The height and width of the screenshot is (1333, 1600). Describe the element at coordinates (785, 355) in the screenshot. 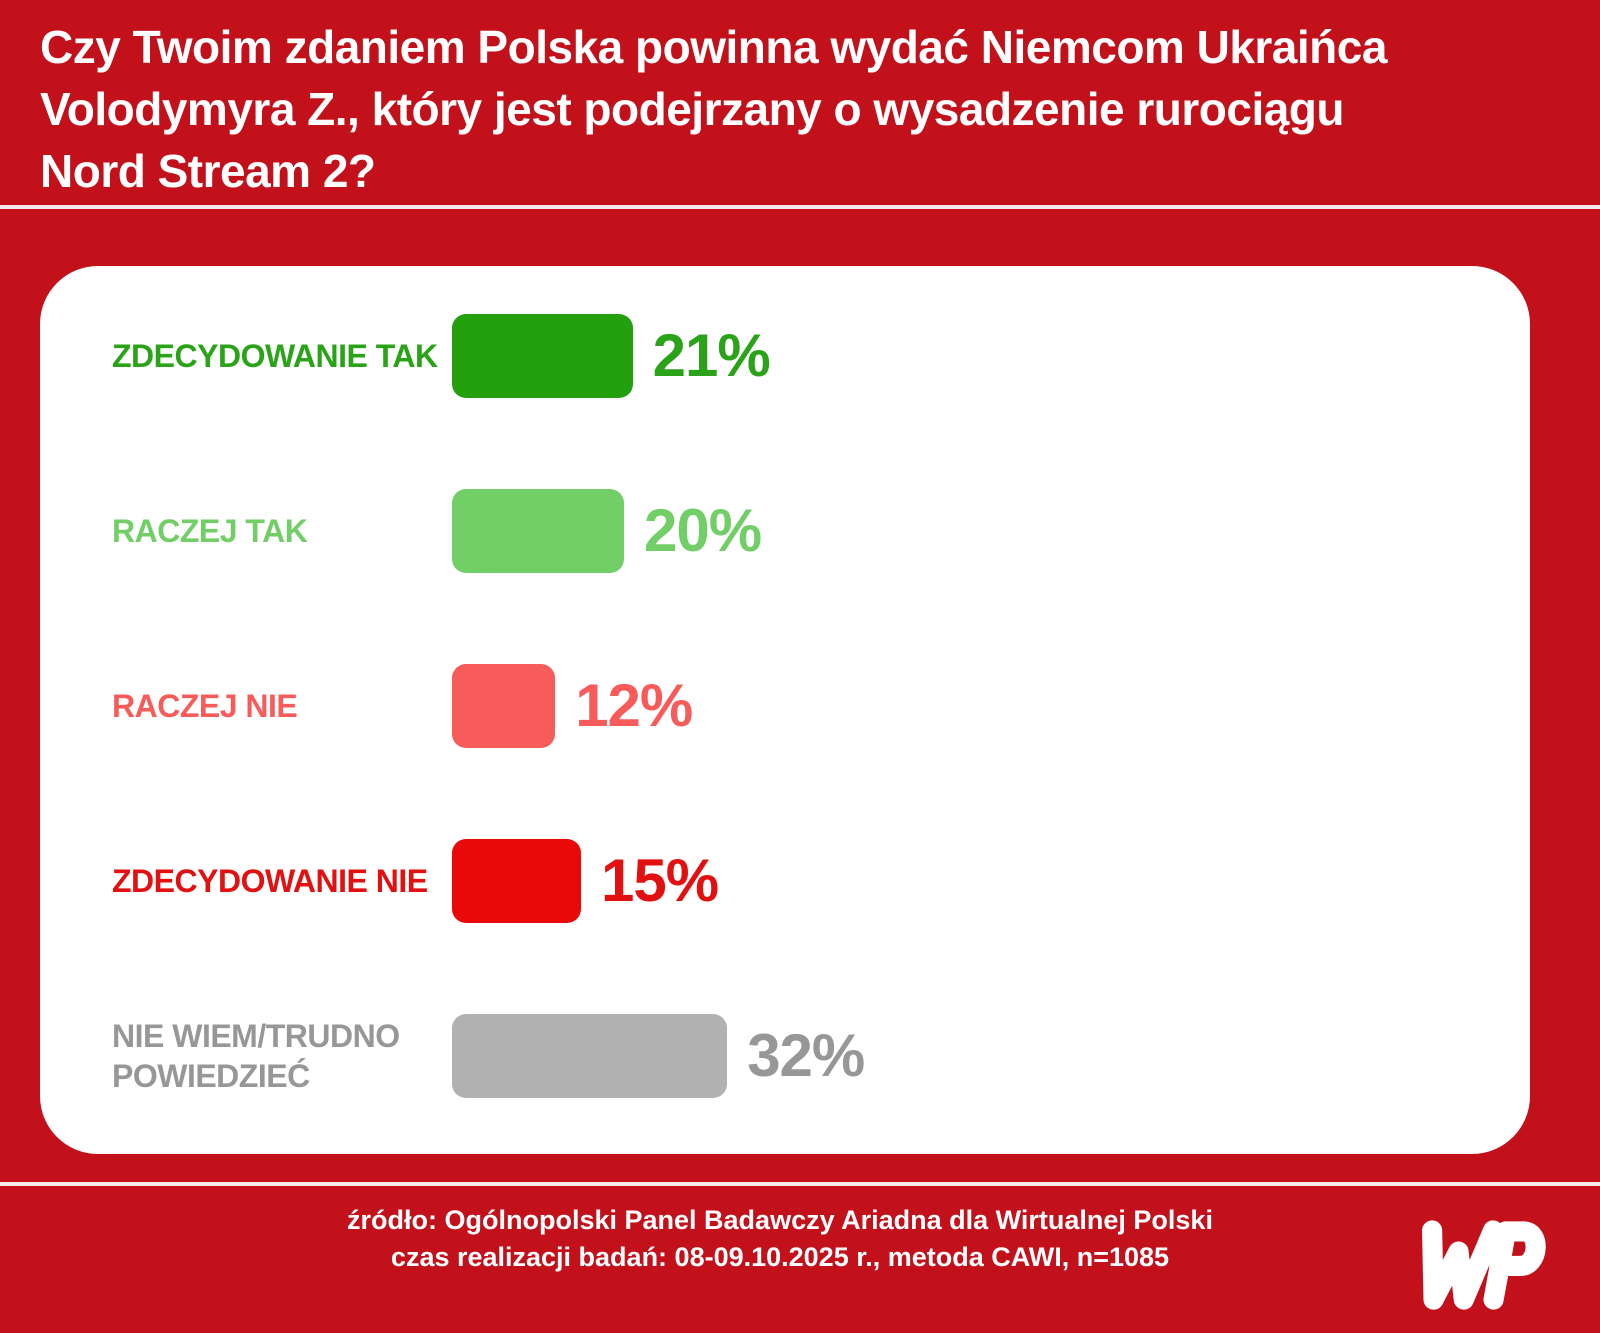

I see `chart-row: ZDECYDOWANIE TAK 21%` at that location.